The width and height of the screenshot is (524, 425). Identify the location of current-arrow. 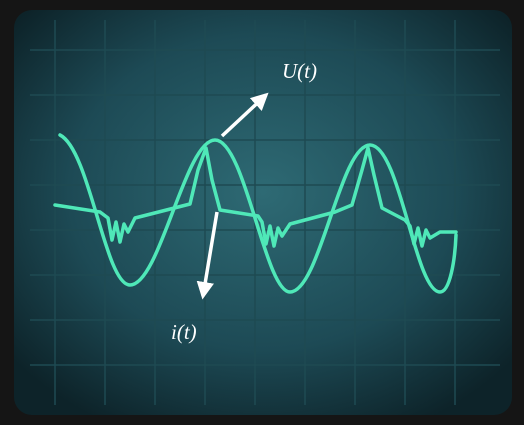
(207, 255).